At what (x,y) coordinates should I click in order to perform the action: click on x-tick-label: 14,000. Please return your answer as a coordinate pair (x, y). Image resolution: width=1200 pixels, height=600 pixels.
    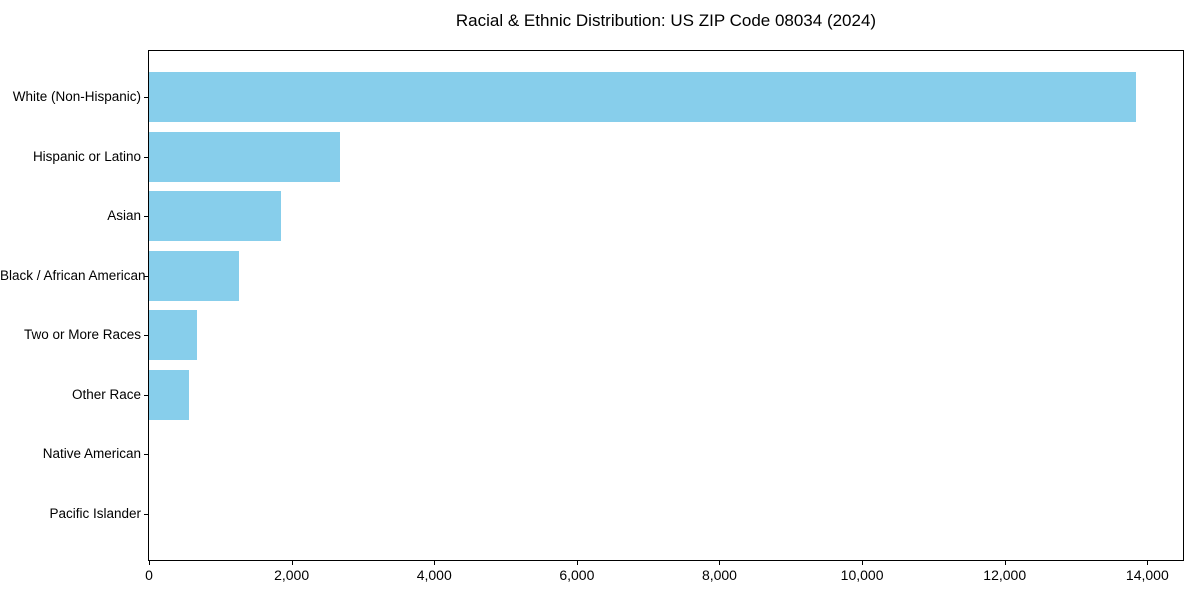
    Looking at the image, I should click on (1147, 575).